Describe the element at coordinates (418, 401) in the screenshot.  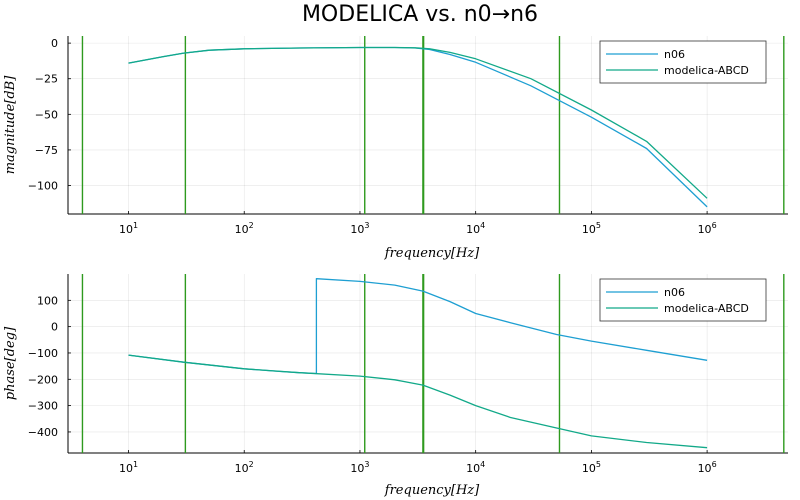
I see `series-line-modelica-abcd` at that location.